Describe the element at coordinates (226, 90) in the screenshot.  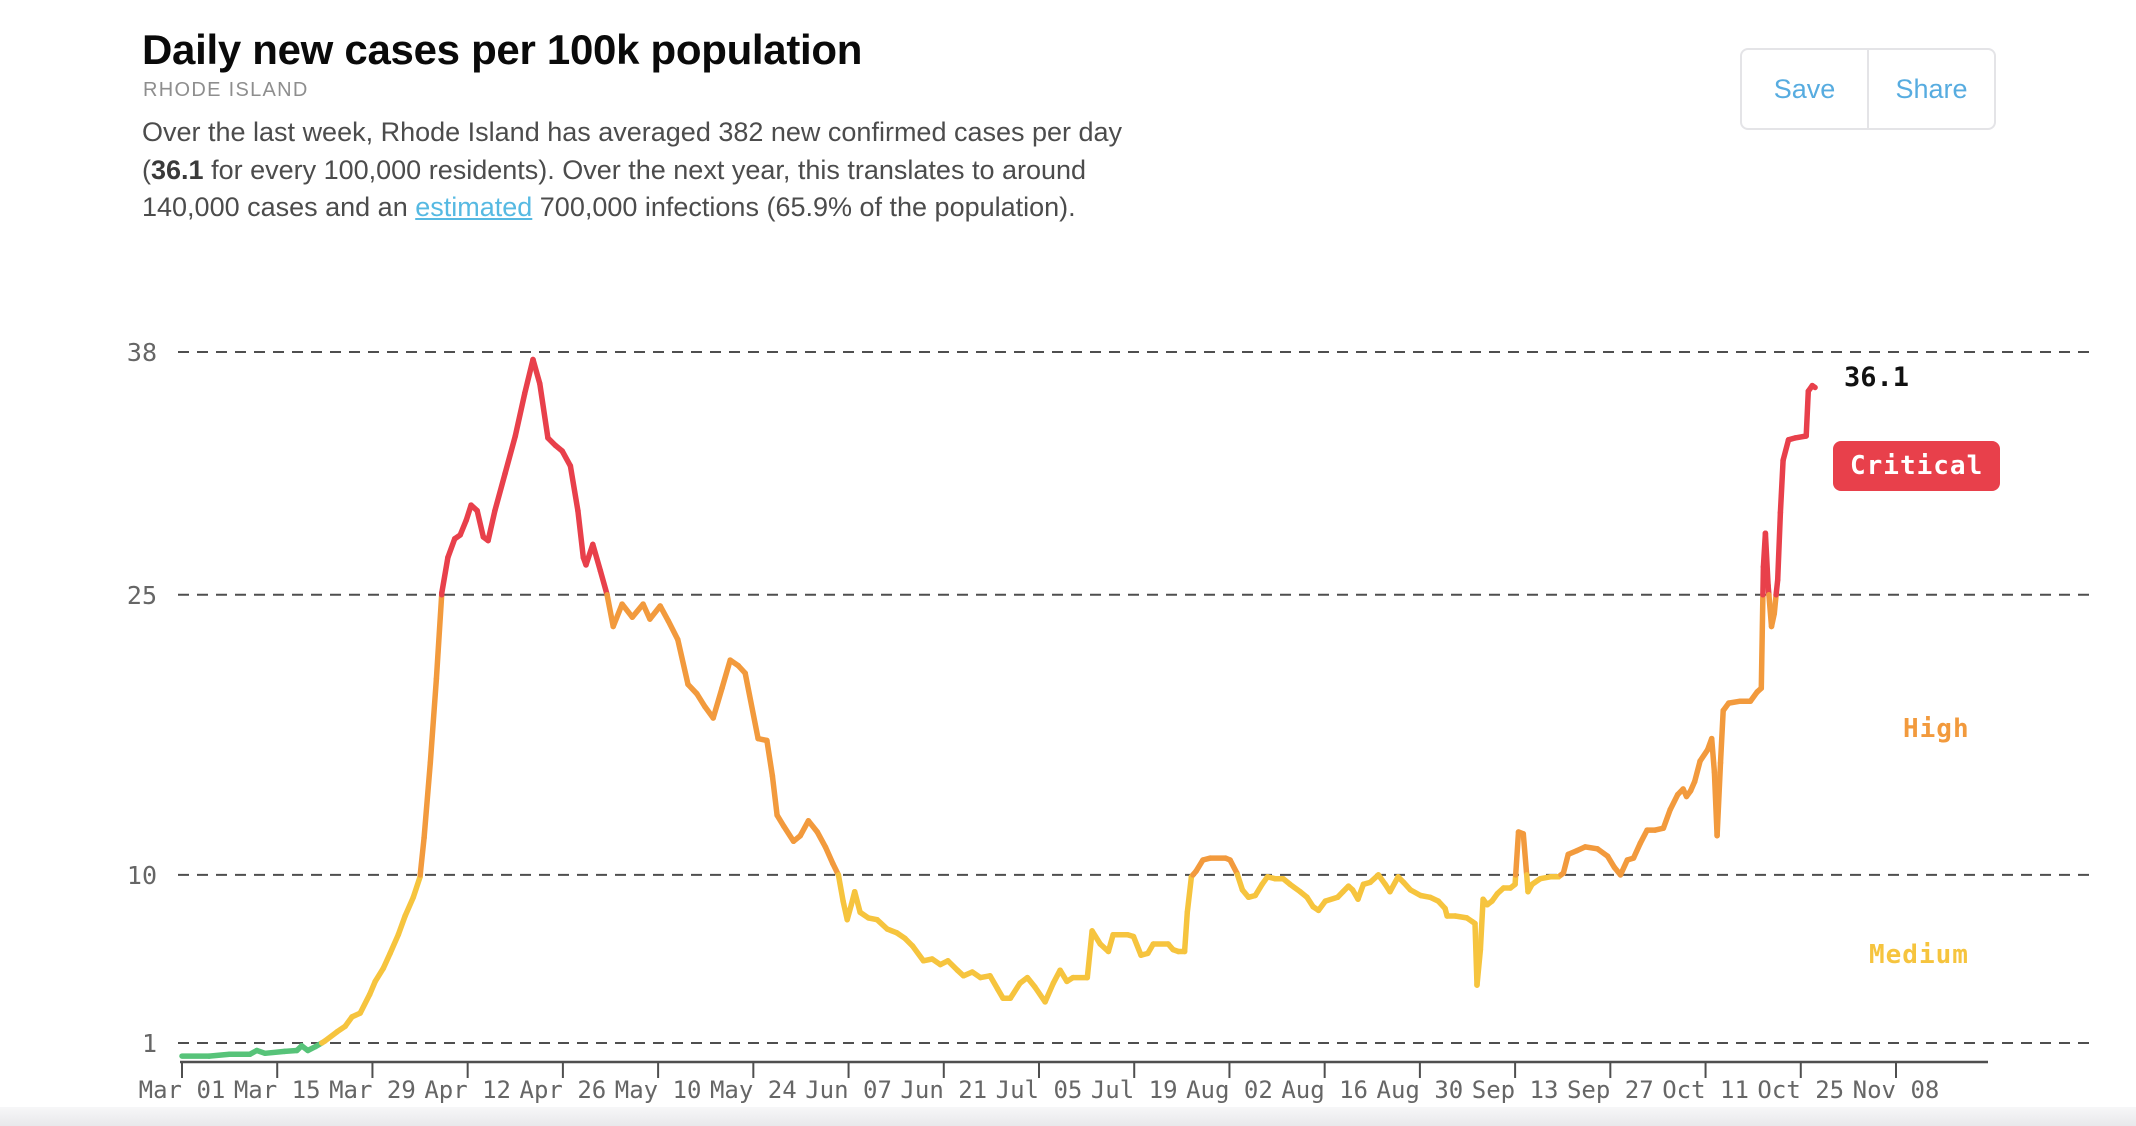
I see `region-subtitle: RHODE ISLAND` at that location.